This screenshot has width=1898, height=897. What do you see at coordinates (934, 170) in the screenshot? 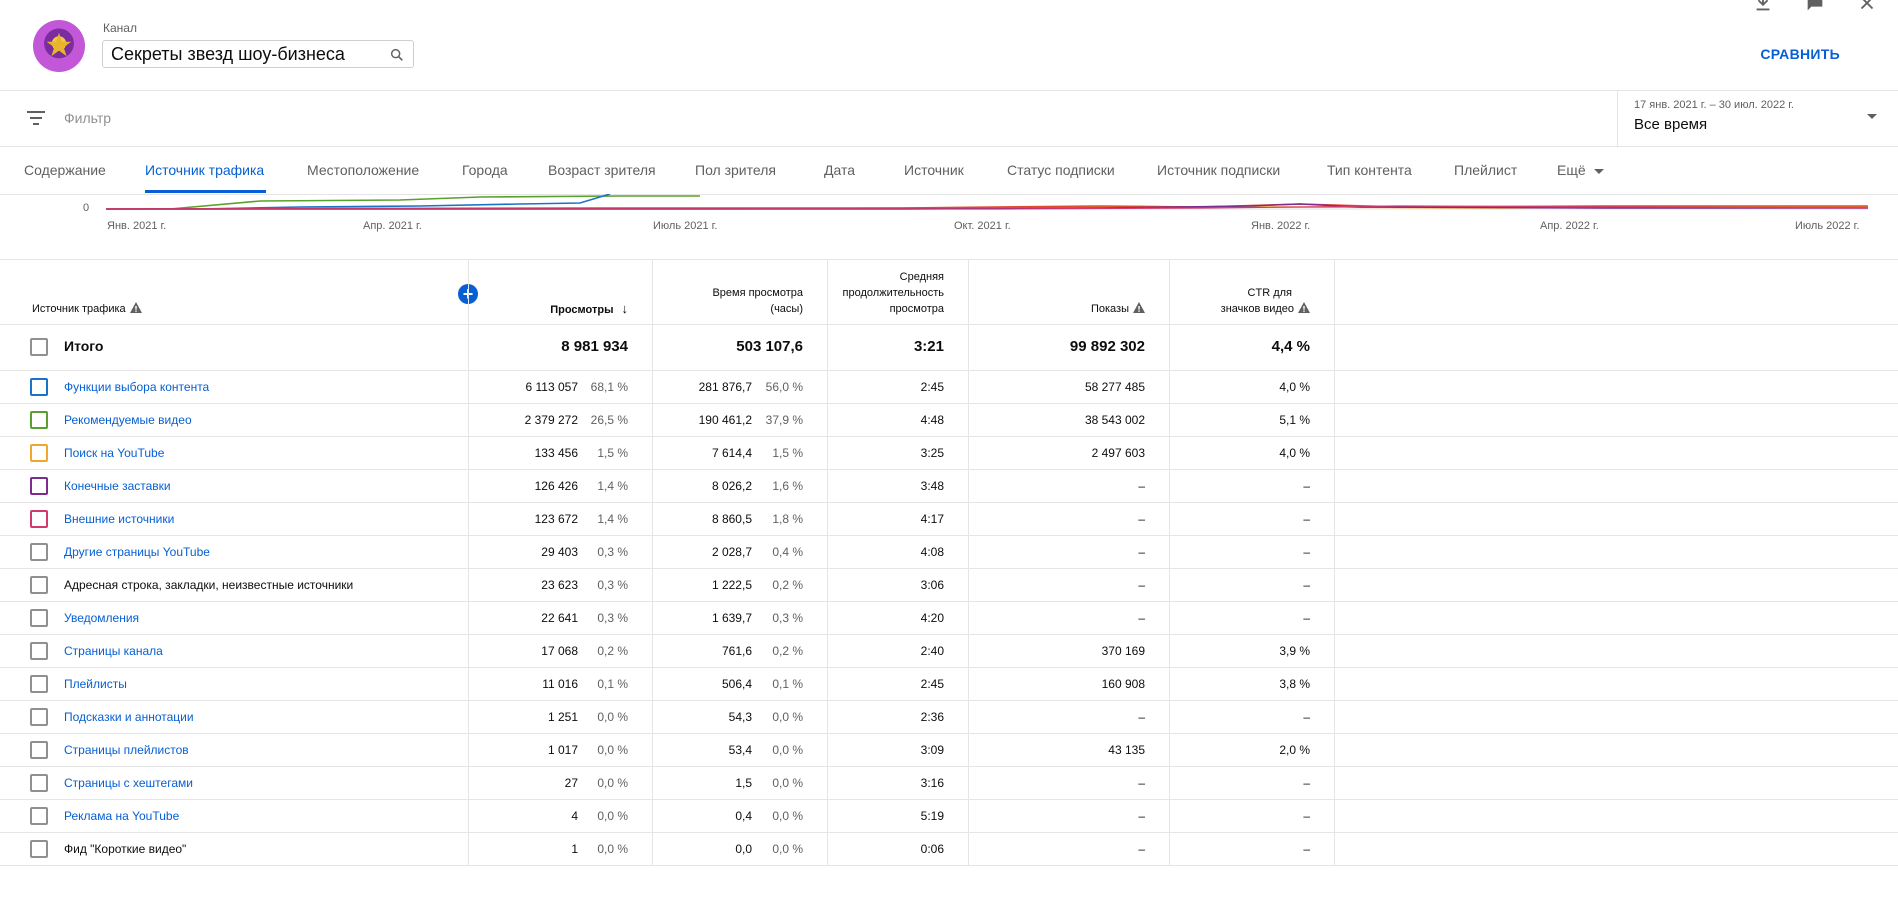
I see `tab-source: Источник` at bounding box center [934, 170].